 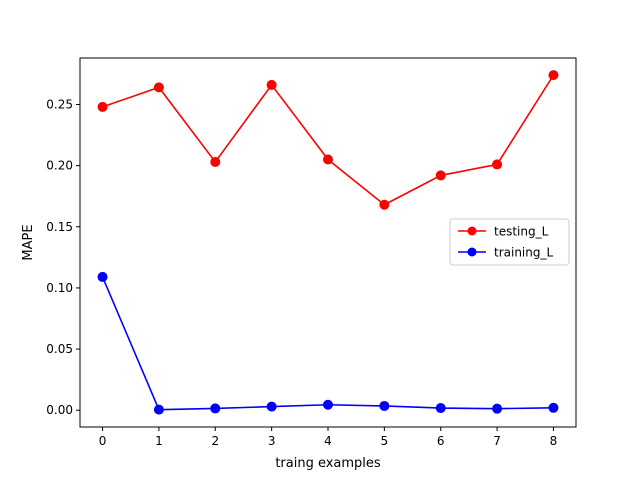 I want to click on y-axis-ticks: 0.00 0.05 0.10 0.15 0.20 0.25, so click(x=63, y=257).